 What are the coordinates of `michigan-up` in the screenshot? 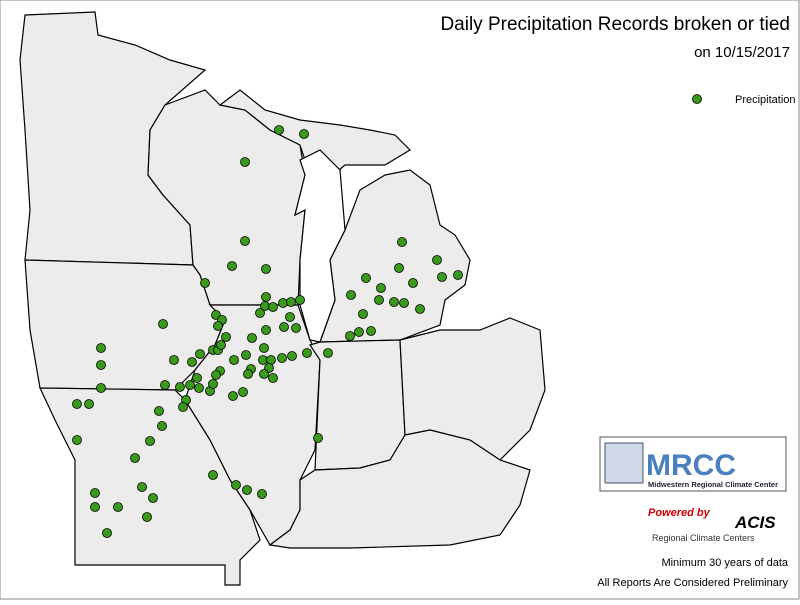 It's located at (314, 140).